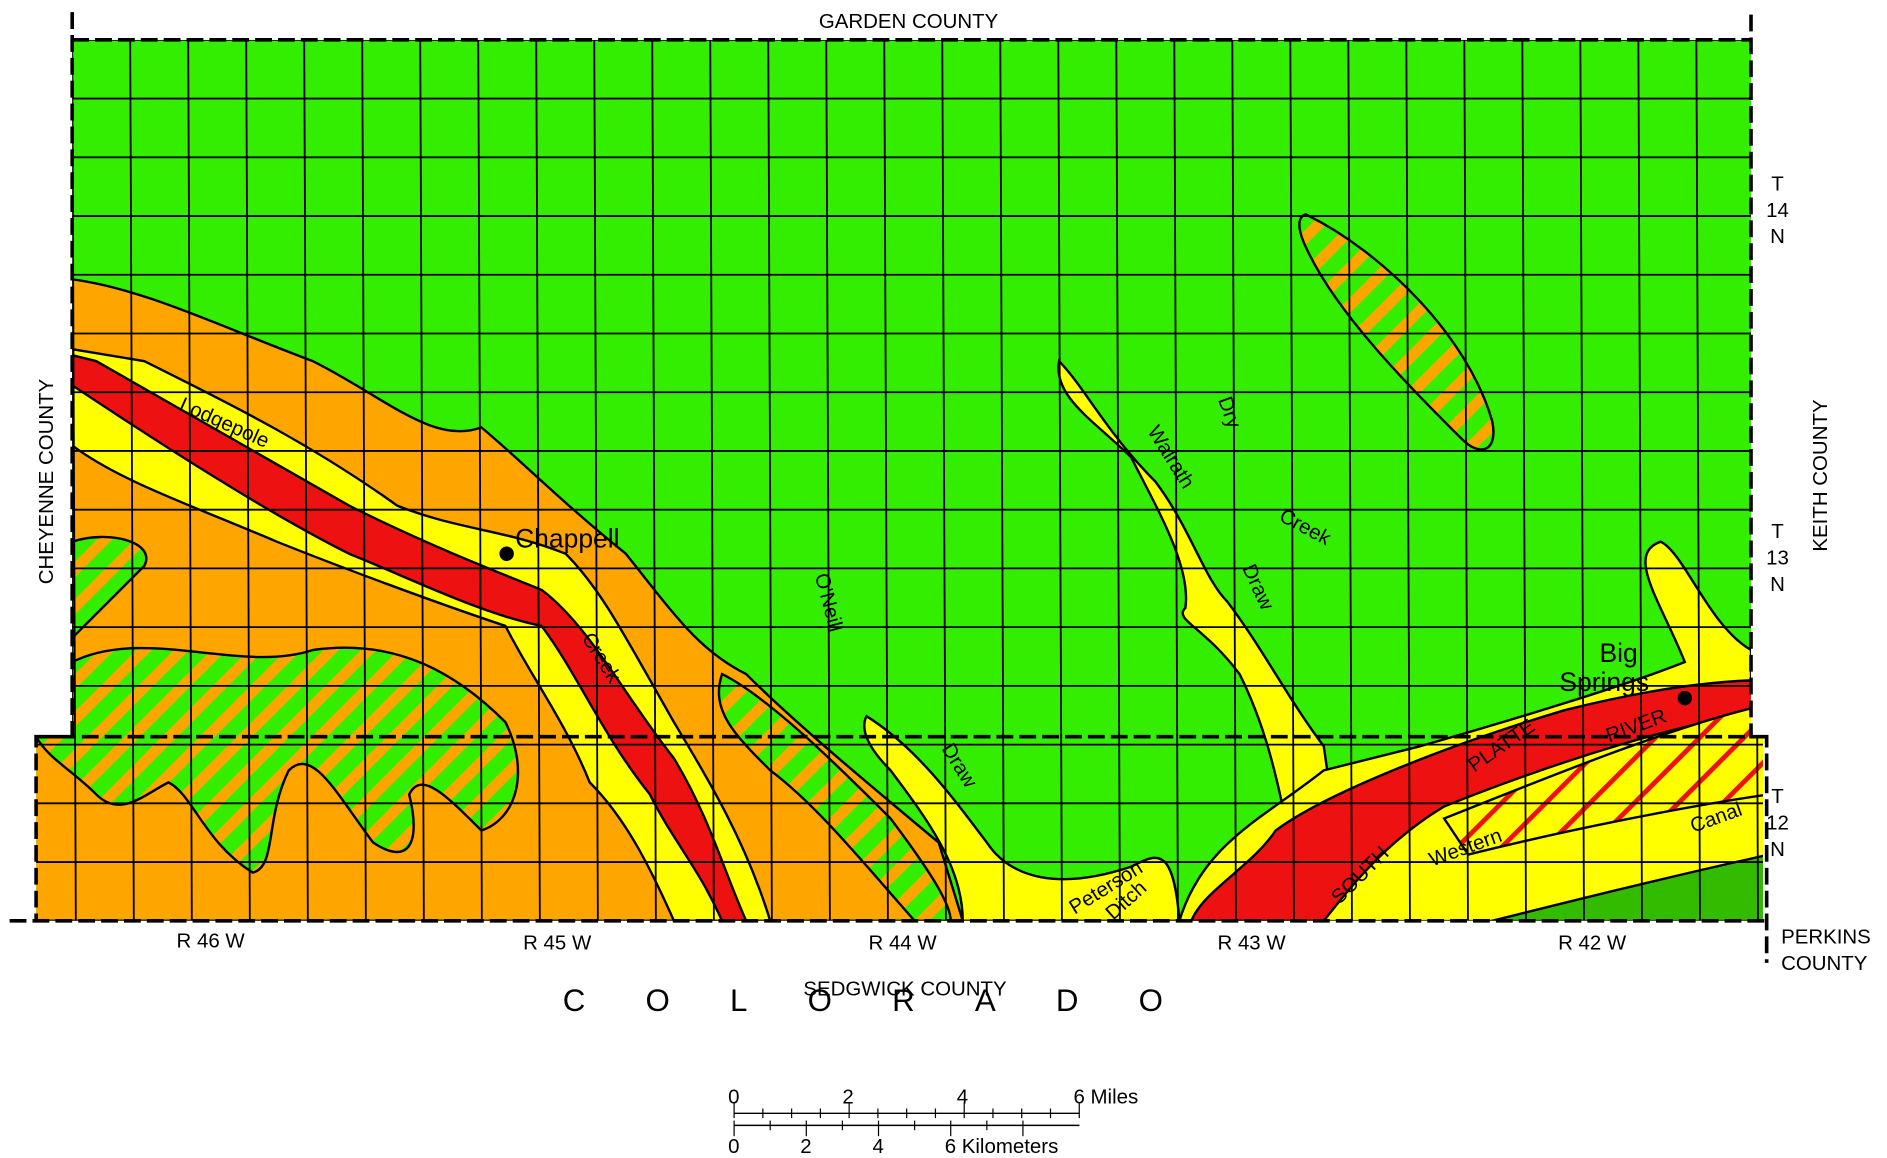 The width and height of the screenshot is (1887, 1158). Describe the element at coordinates (1777, 558) in the screenshot. I see `township-label: 13` at that location.